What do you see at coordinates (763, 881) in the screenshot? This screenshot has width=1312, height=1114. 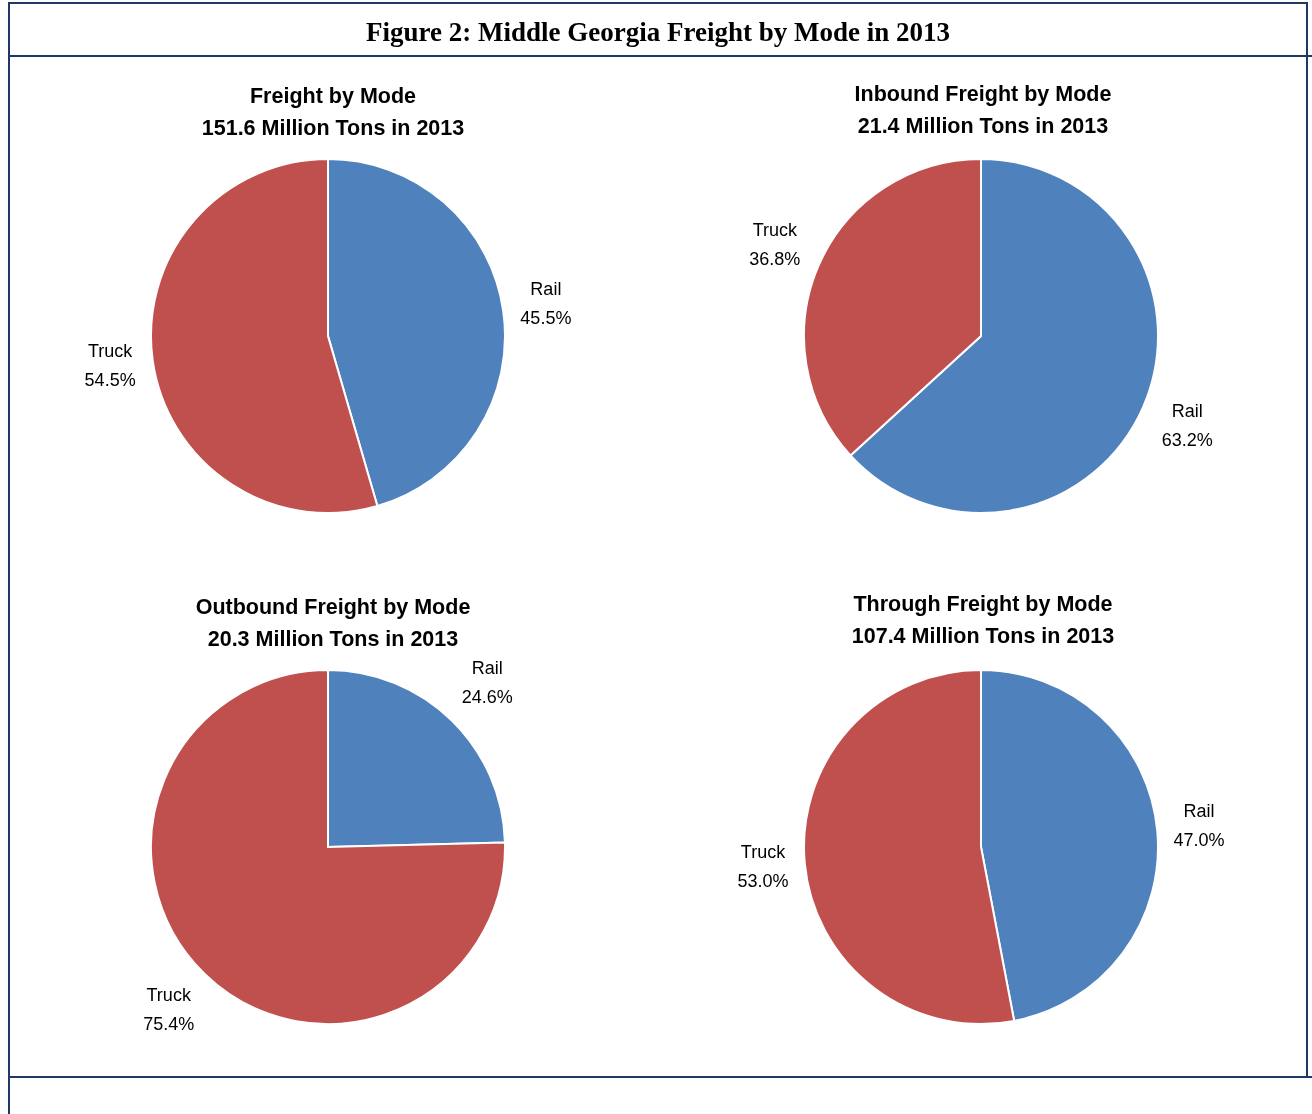 I see `data-label: 53.0%` at bounding box center [763, 881].